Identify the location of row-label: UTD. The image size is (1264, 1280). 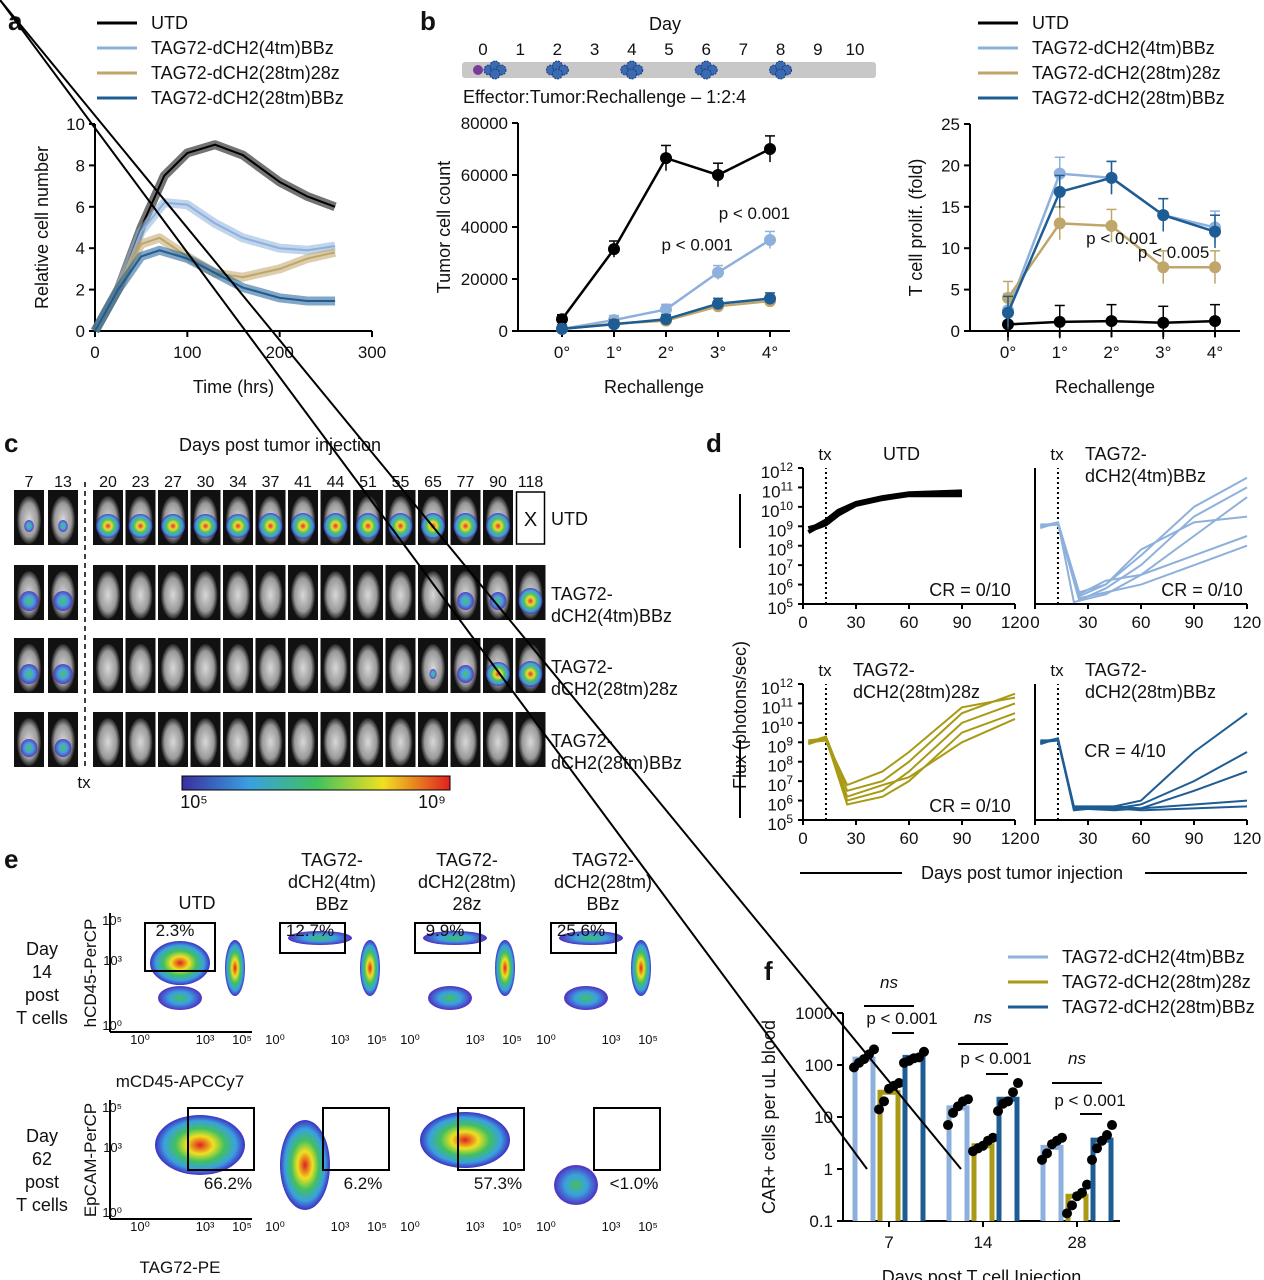
(569, 519).